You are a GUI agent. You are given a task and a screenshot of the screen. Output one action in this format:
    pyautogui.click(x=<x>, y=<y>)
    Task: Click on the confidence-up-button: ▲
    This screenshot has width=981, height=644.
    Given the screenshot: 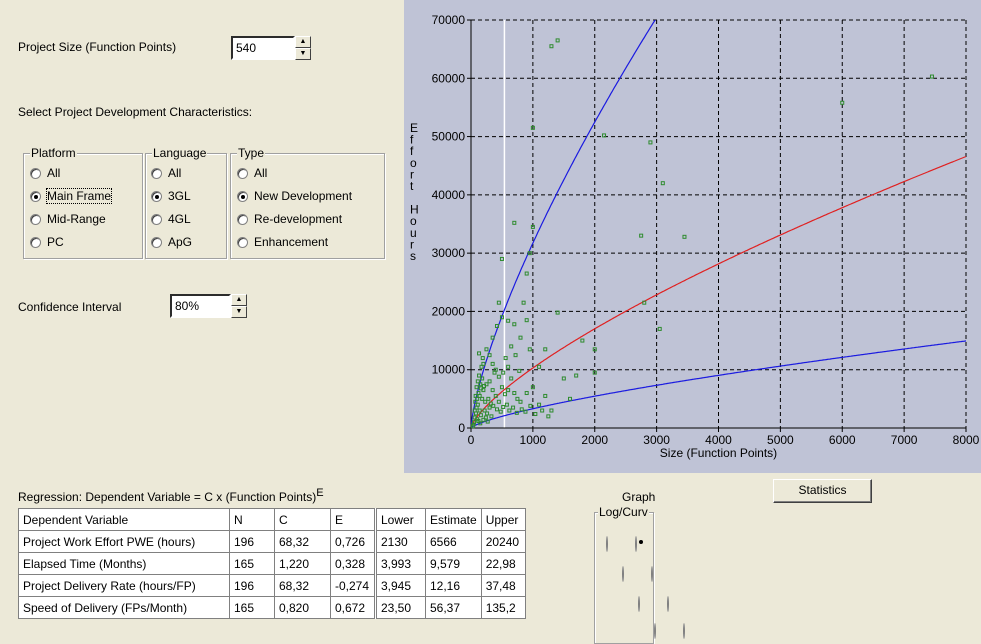 What is the action you would take?
    pyautogui.click(x=239, y=300)
    